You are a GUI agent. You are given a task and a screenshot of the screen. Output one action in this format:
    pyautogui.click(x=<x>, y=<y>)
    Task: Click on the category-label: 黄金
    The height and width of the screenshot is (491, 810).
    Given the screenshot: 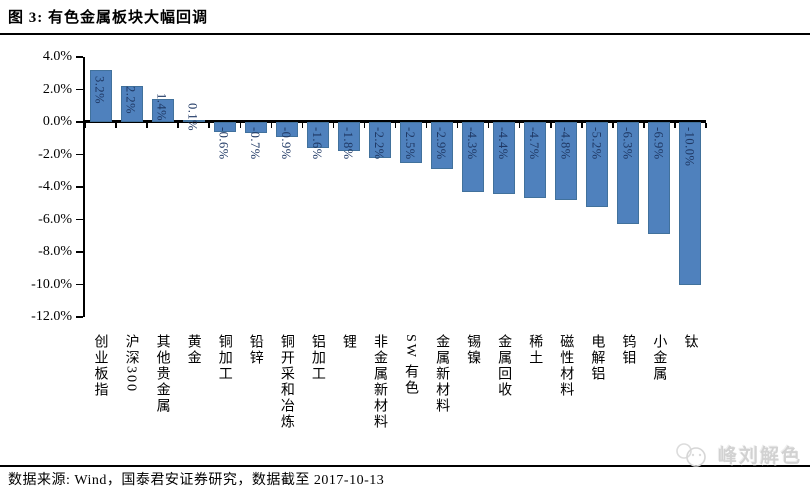 What is the action you would take?
    pyautogui.click(x=193, y=350)
    